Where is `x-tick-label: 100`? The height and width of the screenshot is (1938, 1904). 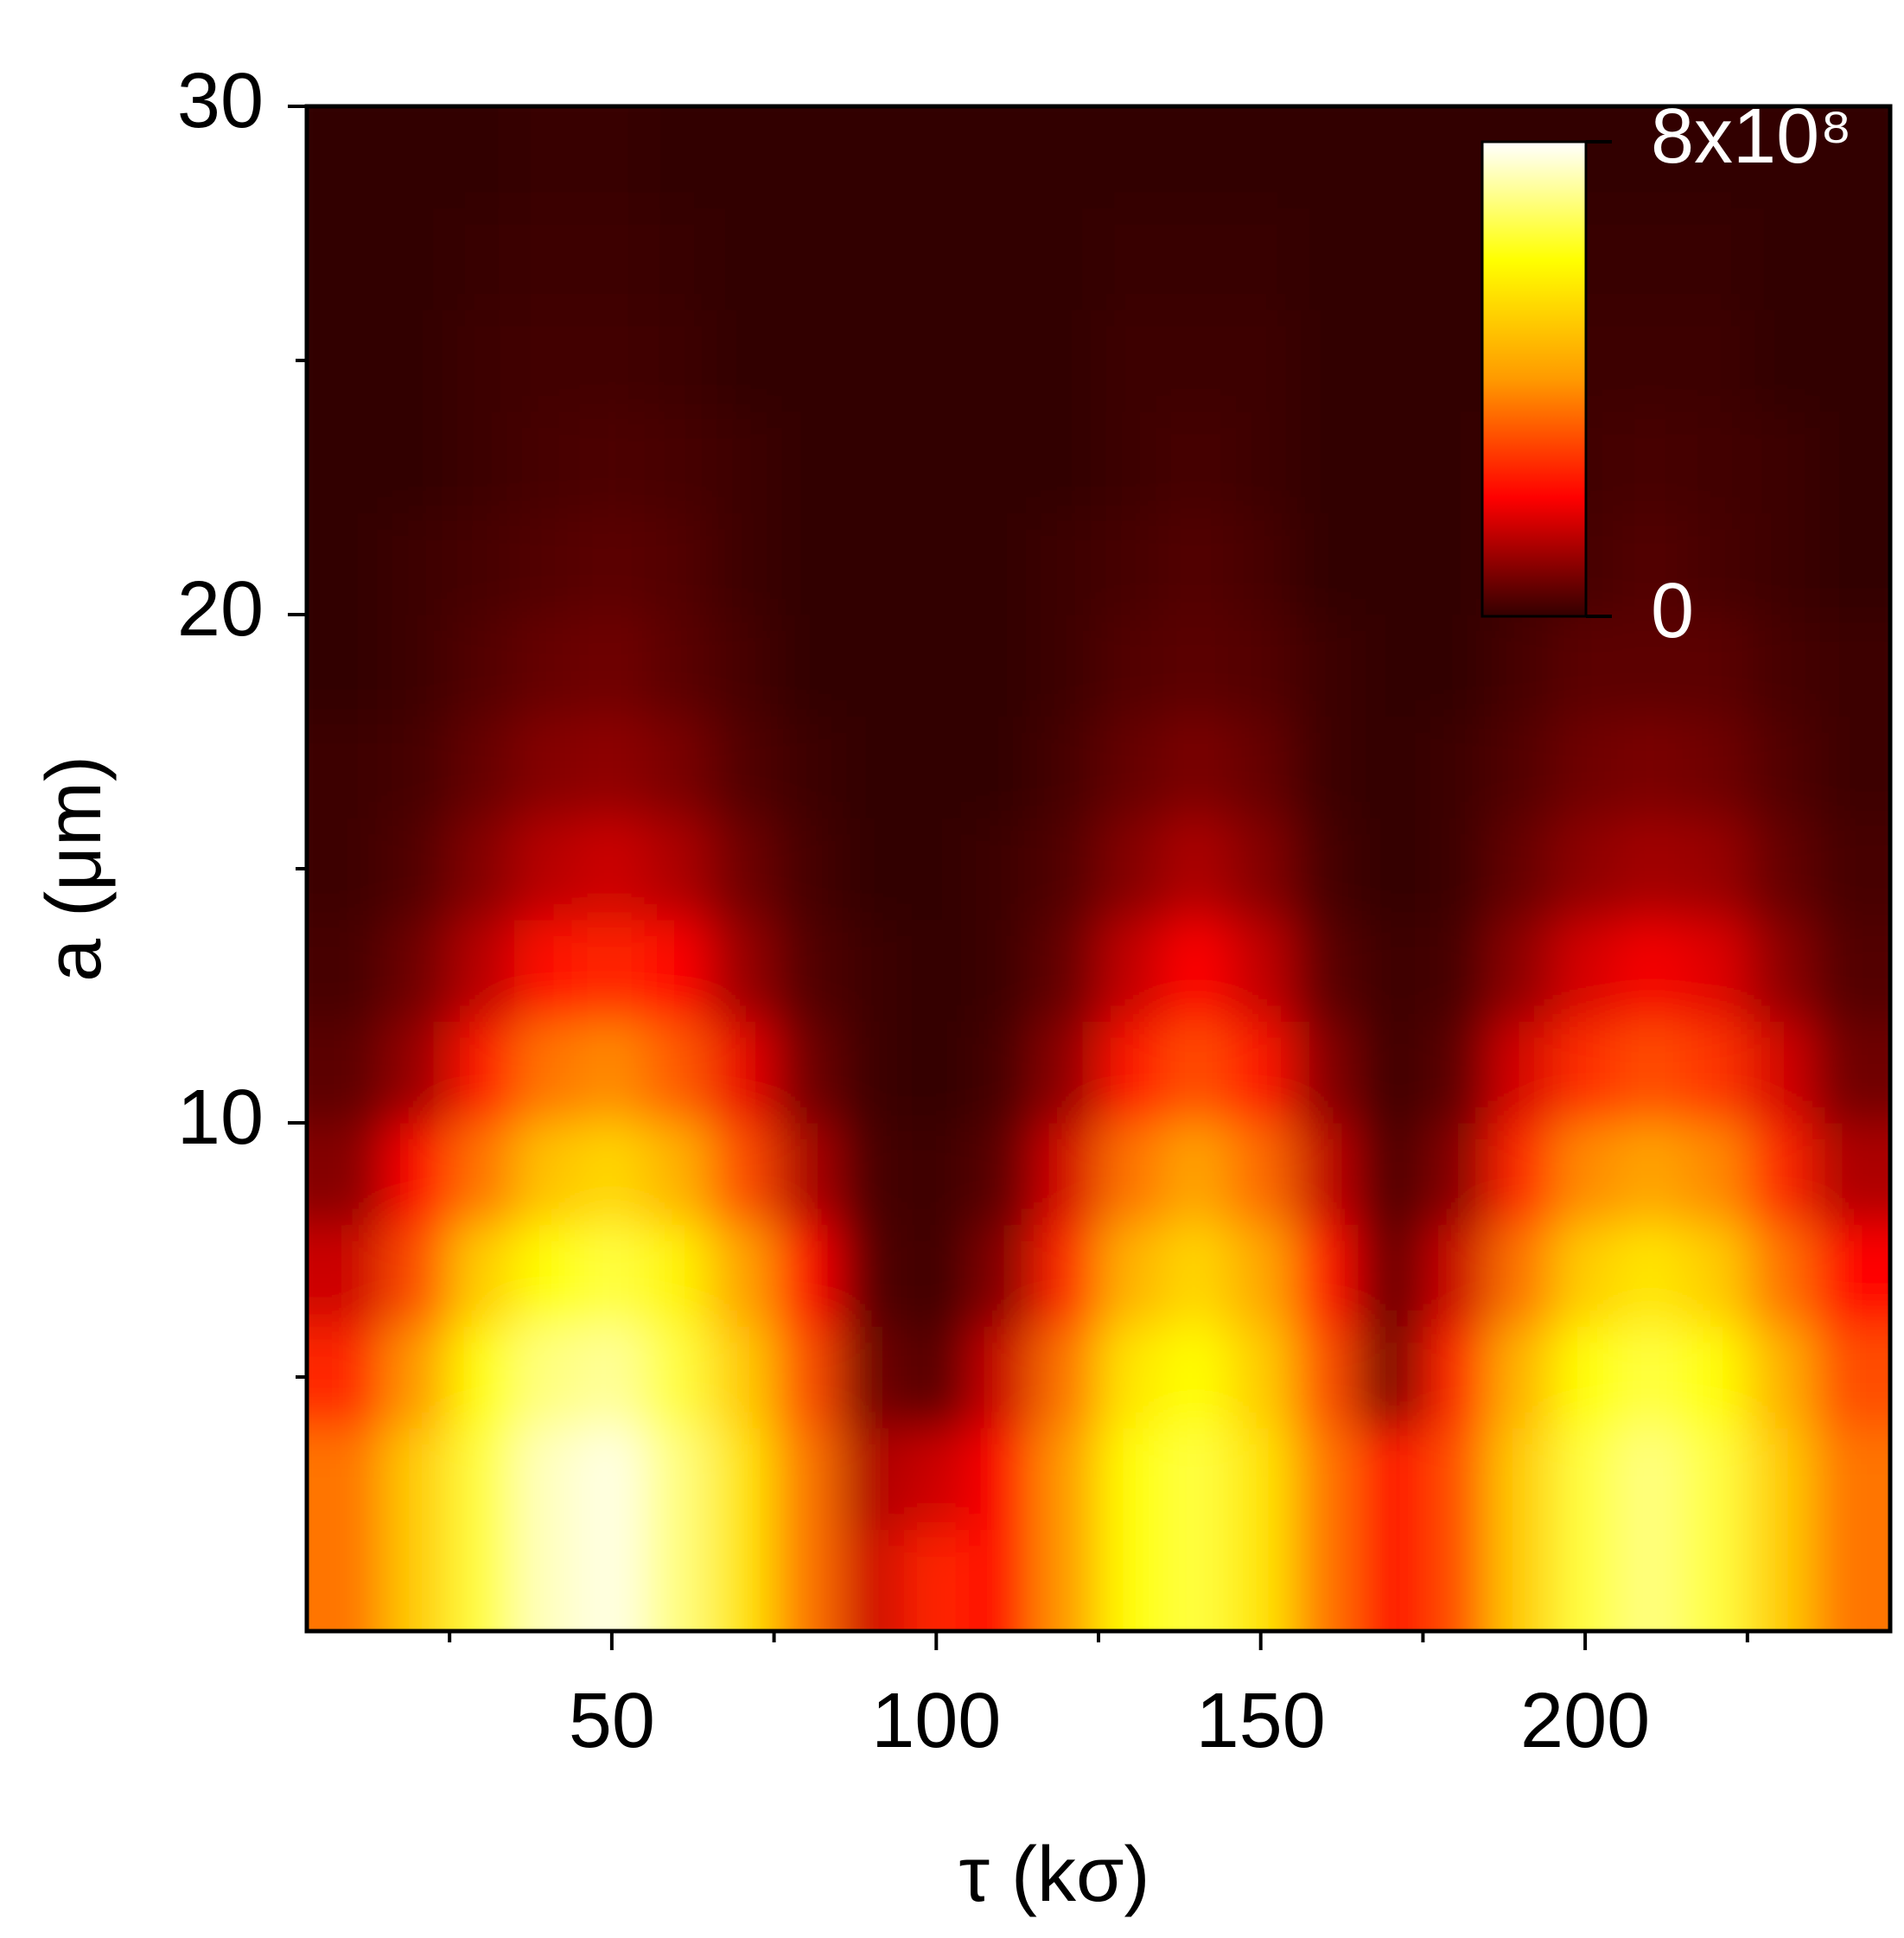 x-tick-label: 100 is located at coordinates (936, 1721).